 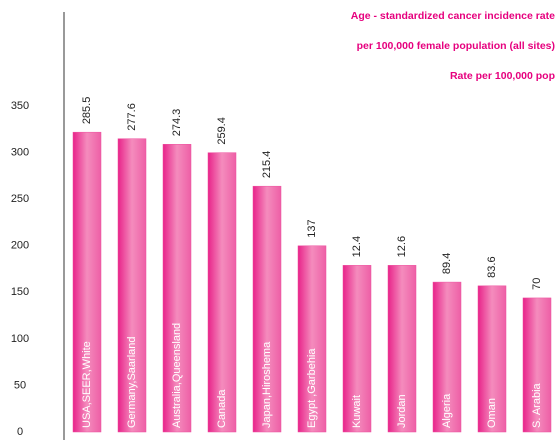 I want to click on category-label: Canada, so click(x=222, y=408).